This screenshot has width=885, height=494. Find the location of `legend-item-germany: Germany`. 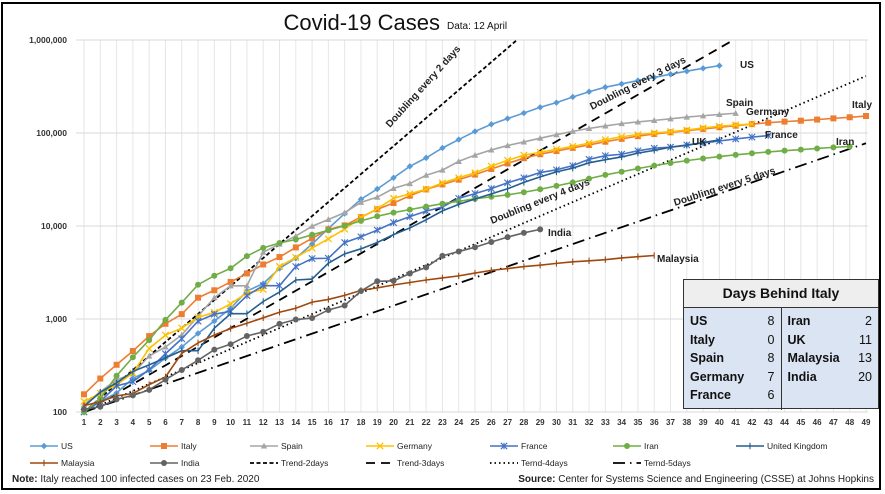

legend-item-germany: Germany is located at coordinates (399, 446).